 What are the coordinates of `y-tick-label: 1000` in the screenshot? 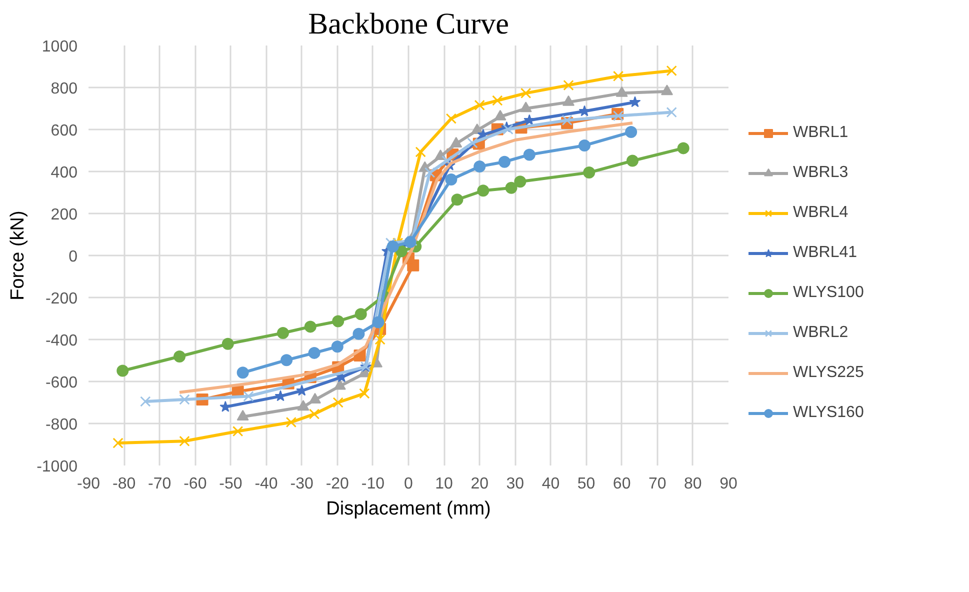 It's located at (60, 47).